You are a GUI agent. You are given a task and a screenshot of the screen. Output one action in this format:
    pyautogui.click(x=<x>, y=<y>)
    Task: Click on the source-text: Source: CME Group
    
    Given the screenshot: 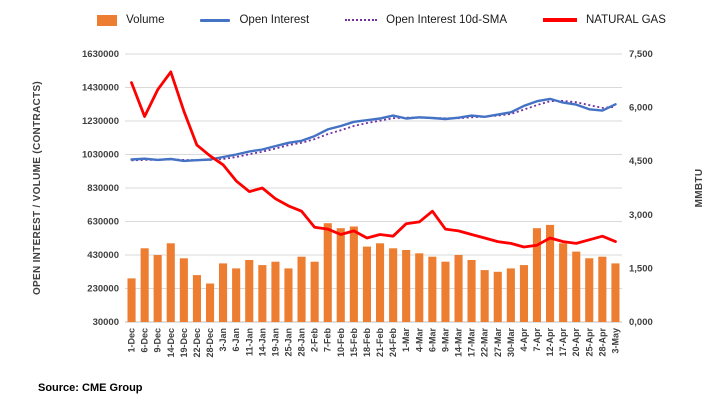 What is the action you would take?
    pyautogui.click(x=90, y=388)
    